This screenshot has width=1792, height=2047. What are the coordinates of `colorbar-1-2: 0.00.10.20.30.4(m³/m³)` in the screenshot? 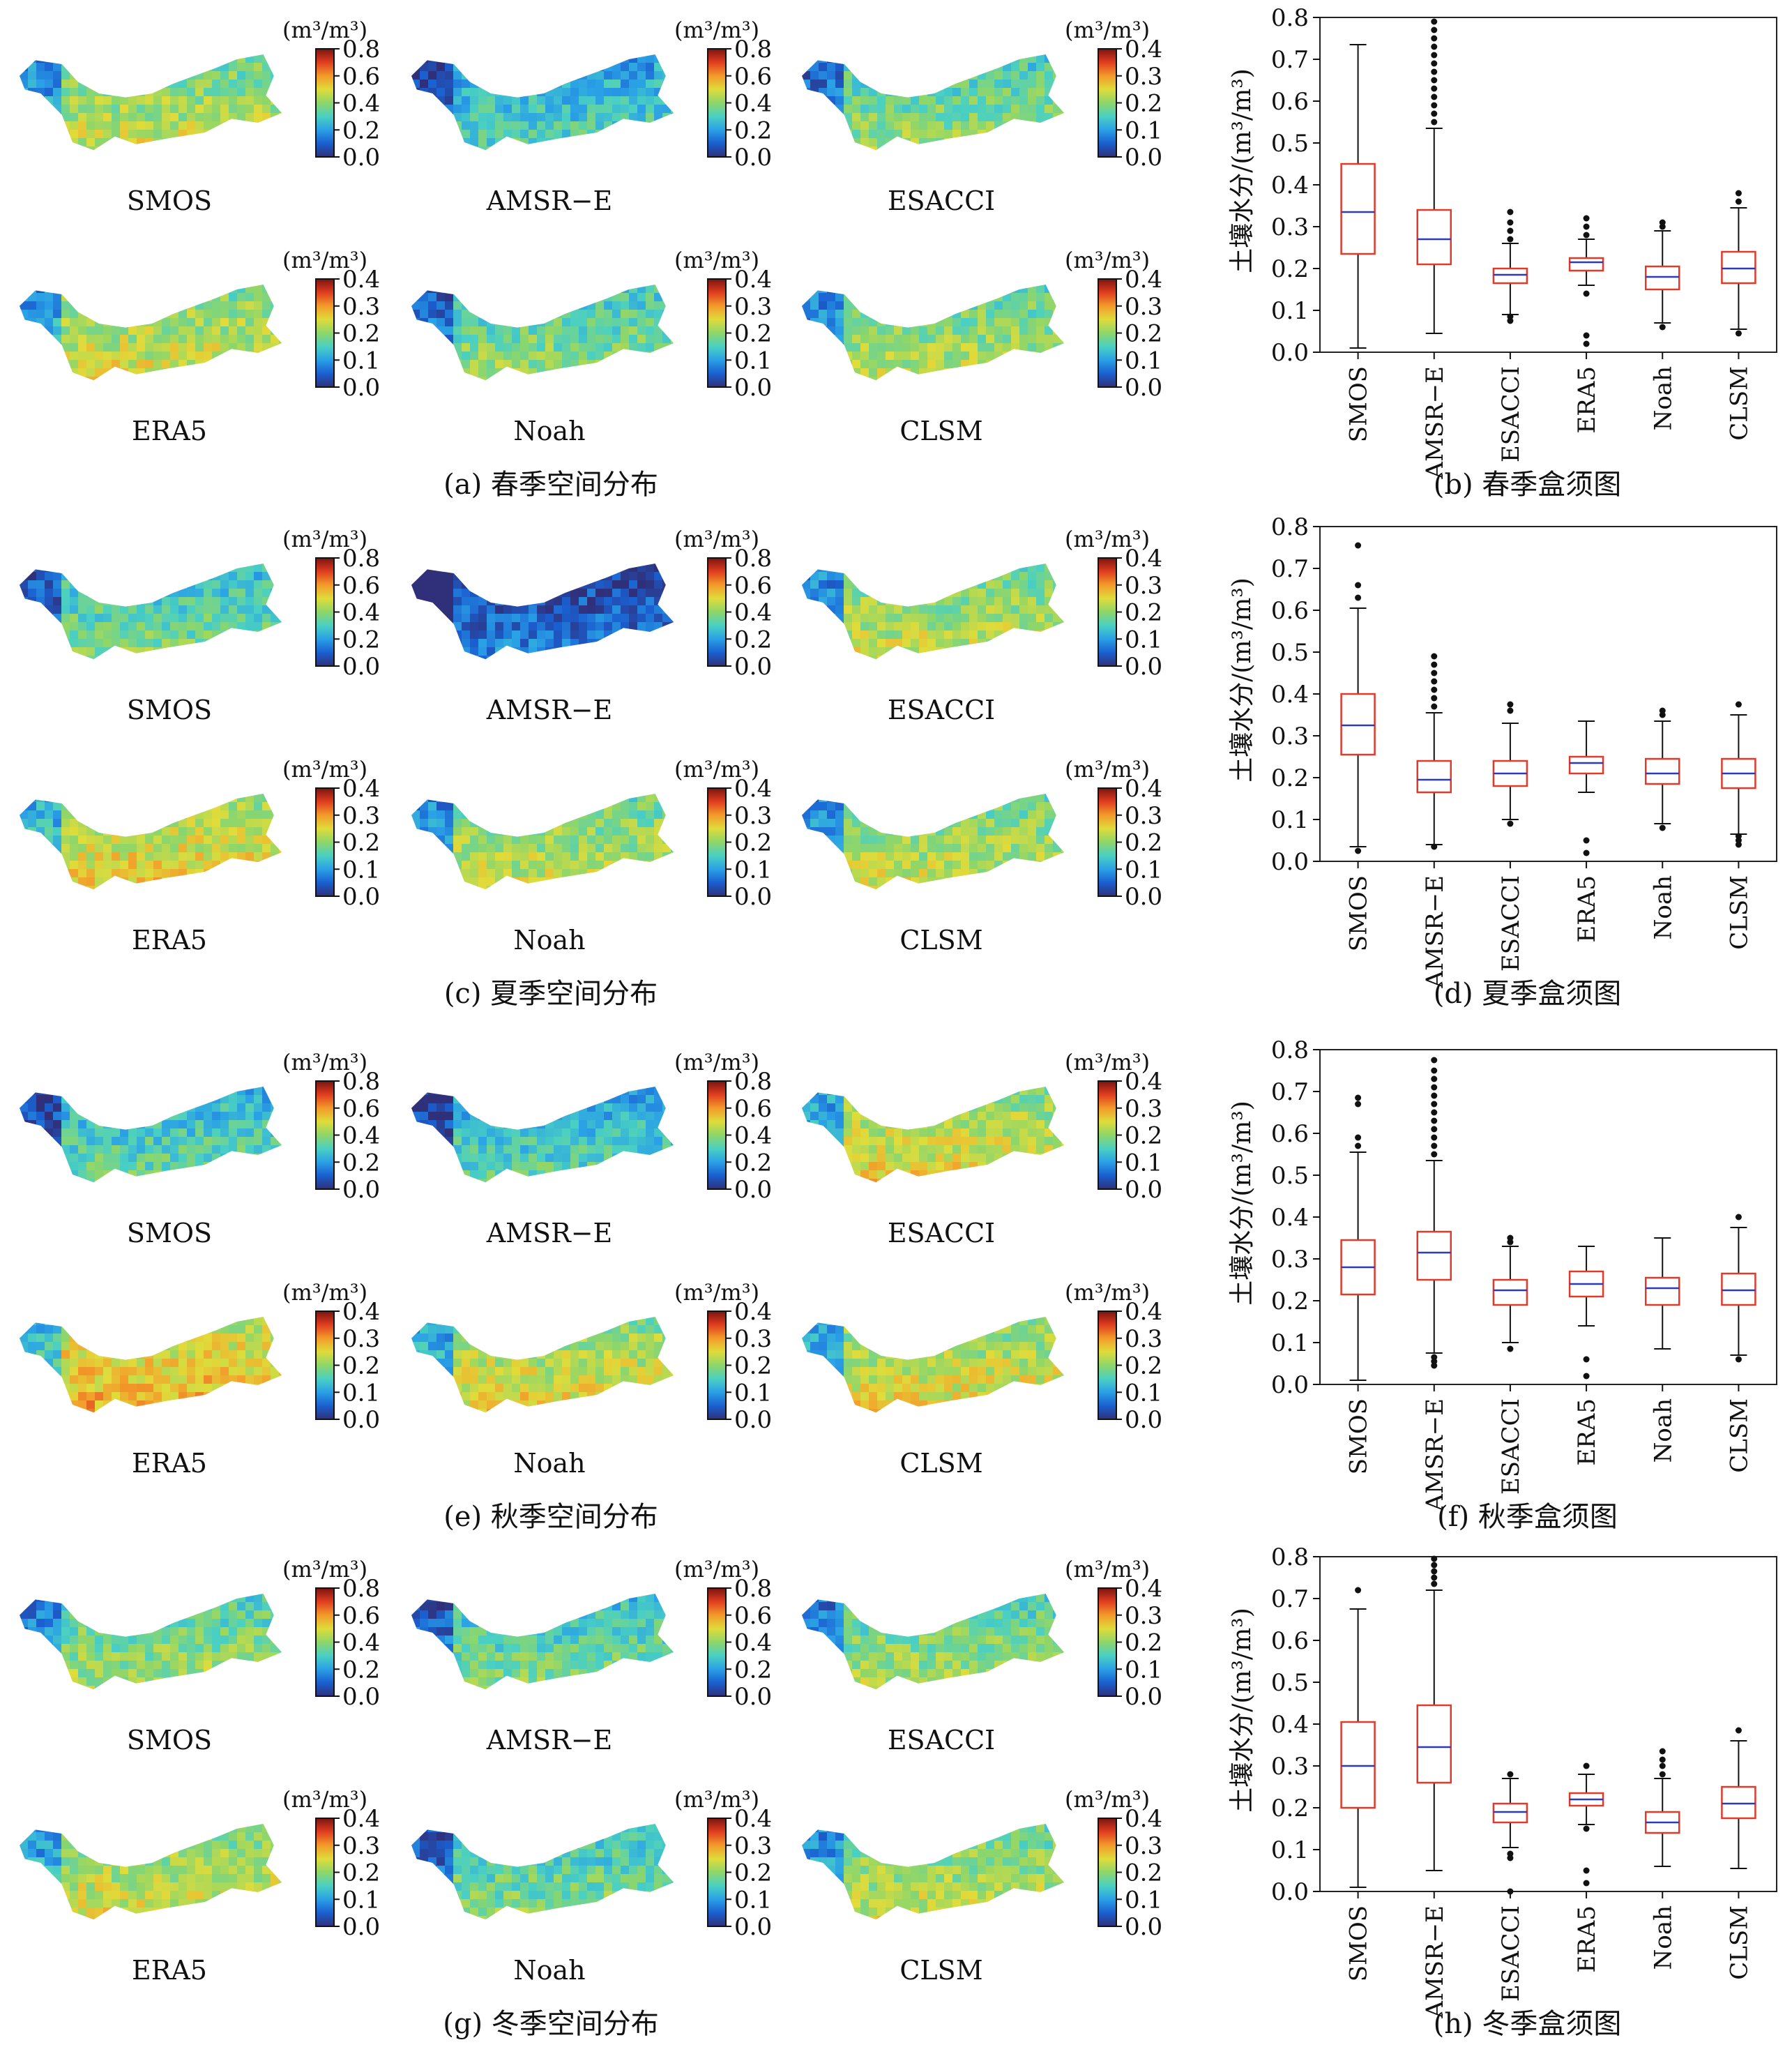 It's located at (1113, 603).